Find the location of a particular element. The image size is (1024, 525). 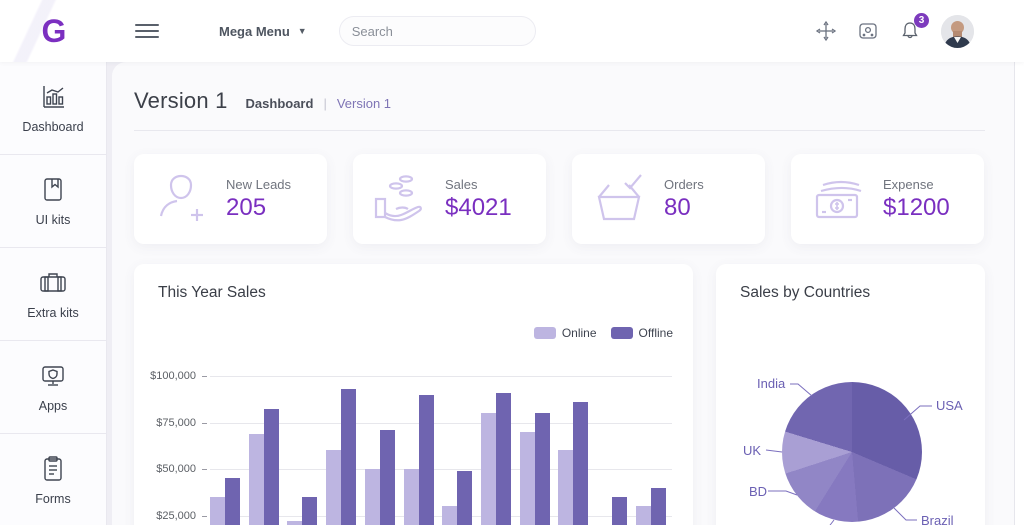

pie-label-bd: BD is located at coordinates (758, 491).